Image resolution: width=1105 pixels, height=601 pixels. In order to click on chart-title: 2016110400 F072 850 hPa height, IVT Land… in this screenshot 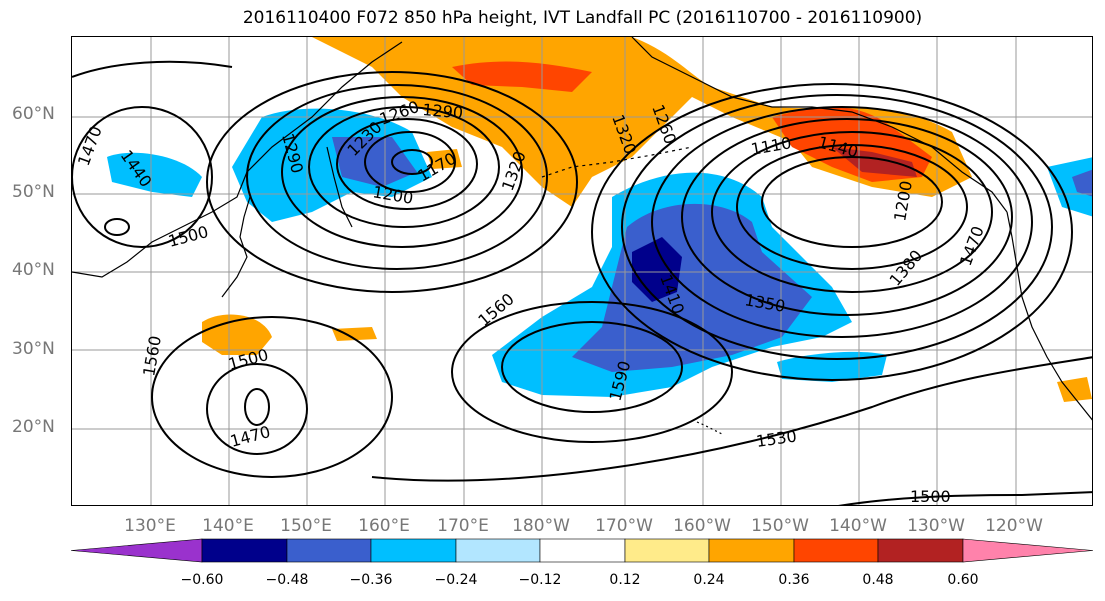, I will do `click(582, 18)`.